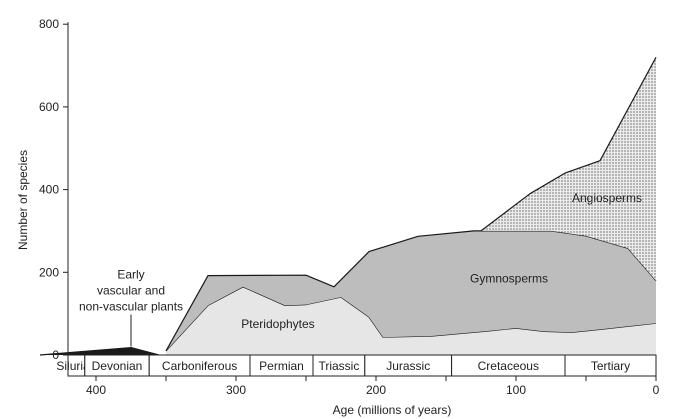 The width and height of the screenshot is (678, 419). Describe the element at coordinates (392, 410) in the screenshot. I see `x-axis-title: Age (millions of years)` at that location.